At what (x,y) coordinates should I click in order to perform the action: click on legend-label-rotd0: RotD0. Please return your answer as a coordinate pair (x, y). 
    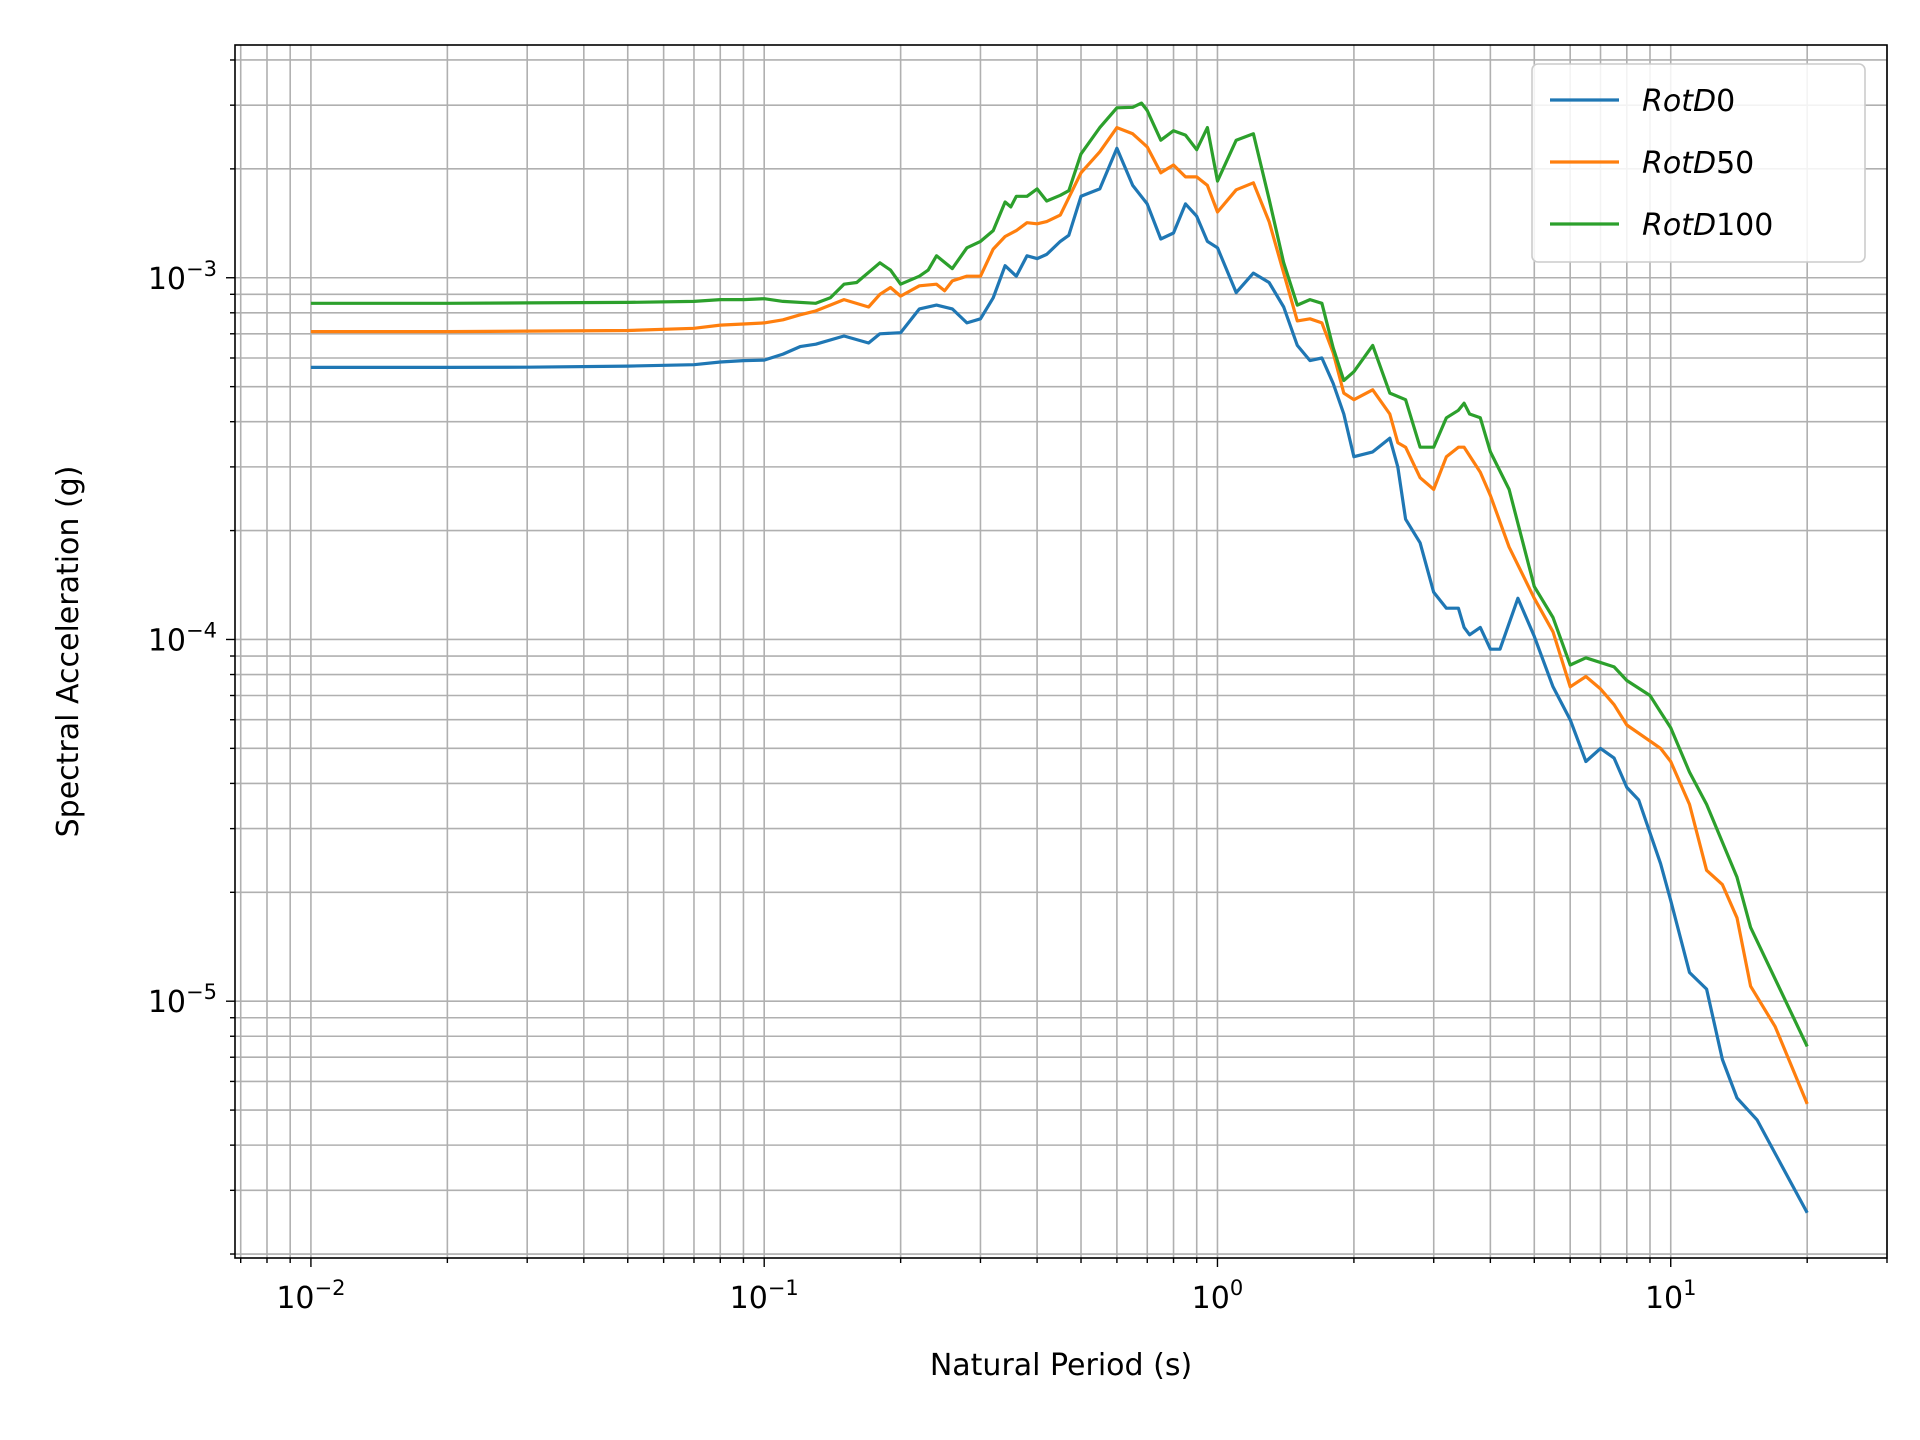
    Looking at the image, I should click on (1688, 101).